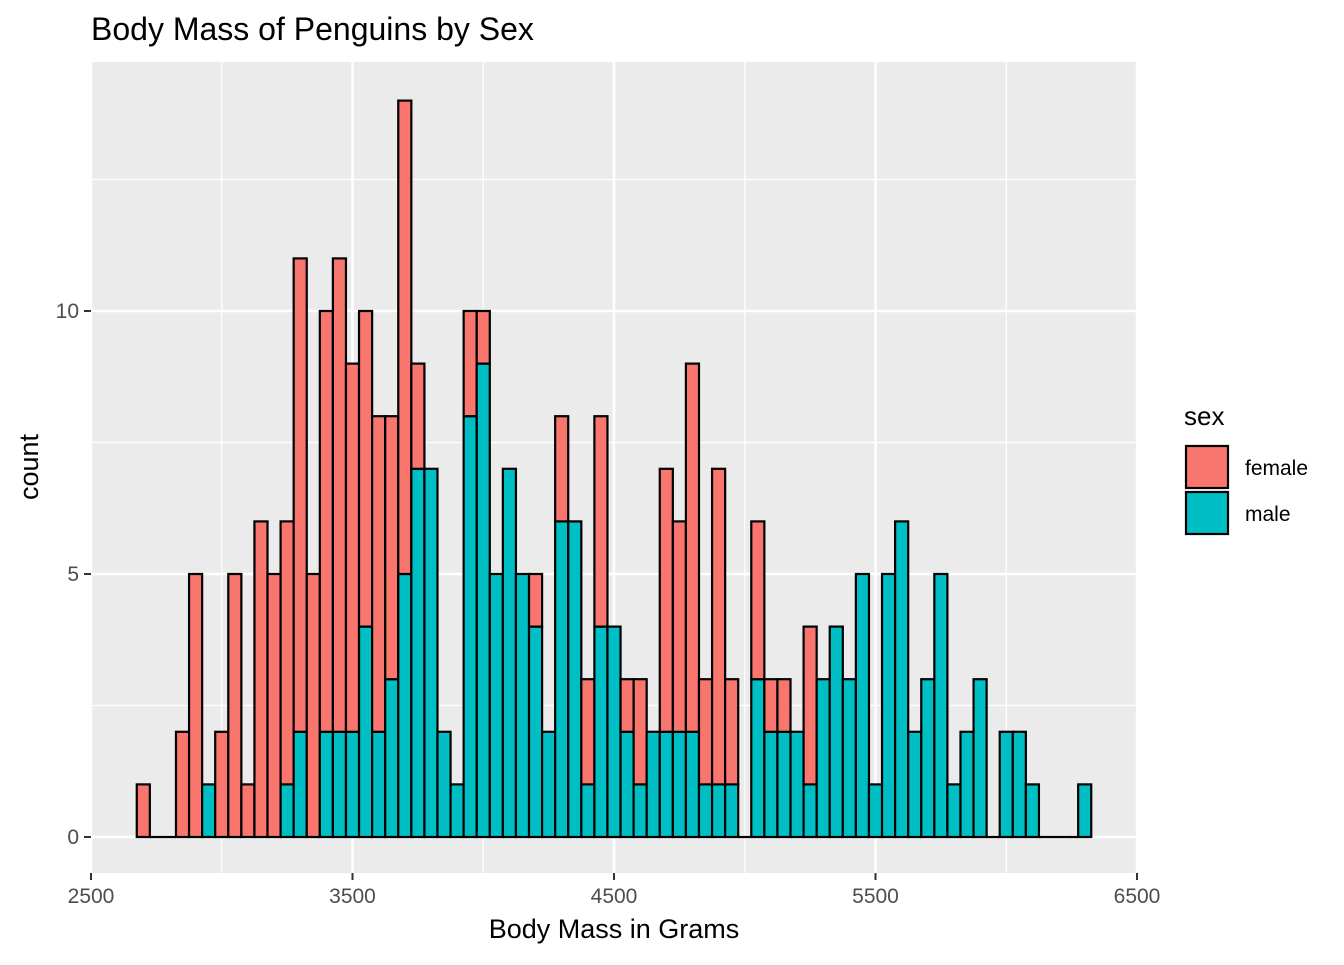 The width and height of the screenshot is (1344, 965). Describe the element at coordinates (91, 896) in the screenshot. I see `x-tick-label: 2500` at that location.